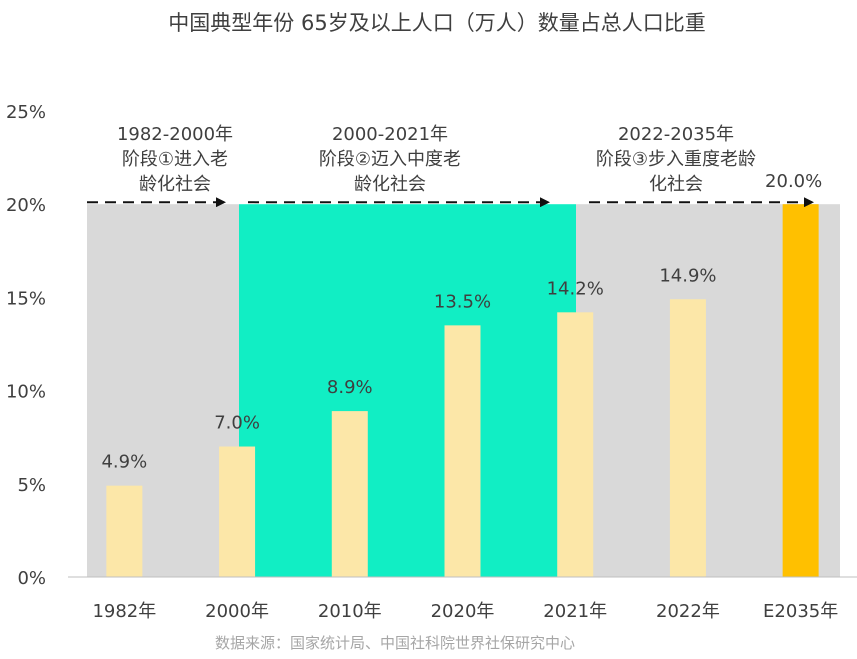 This screenshot has width=857, height=659. What do you see at coordinates (688, 611) in the screenshot?
I see `x-tick-label: 2022年` at bounding box center [688, 611].